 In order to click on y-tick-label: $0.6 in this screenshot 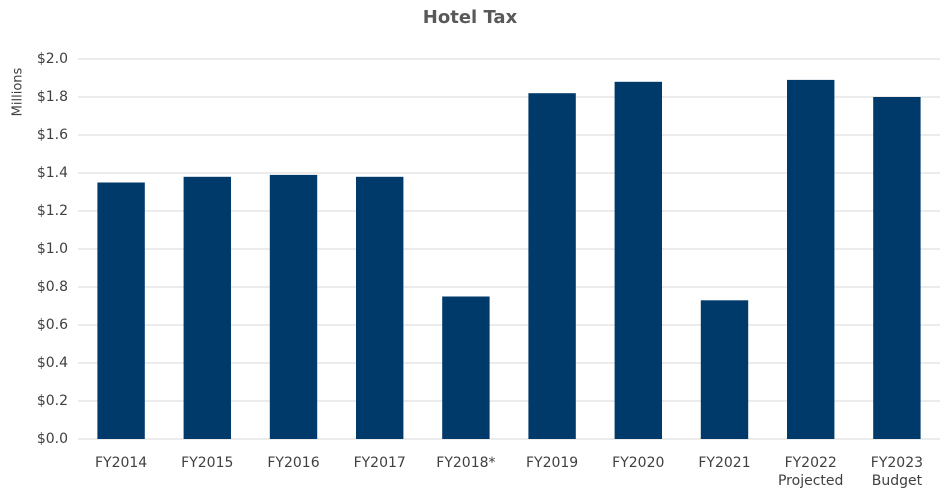, I will do `click(52, 325)`.